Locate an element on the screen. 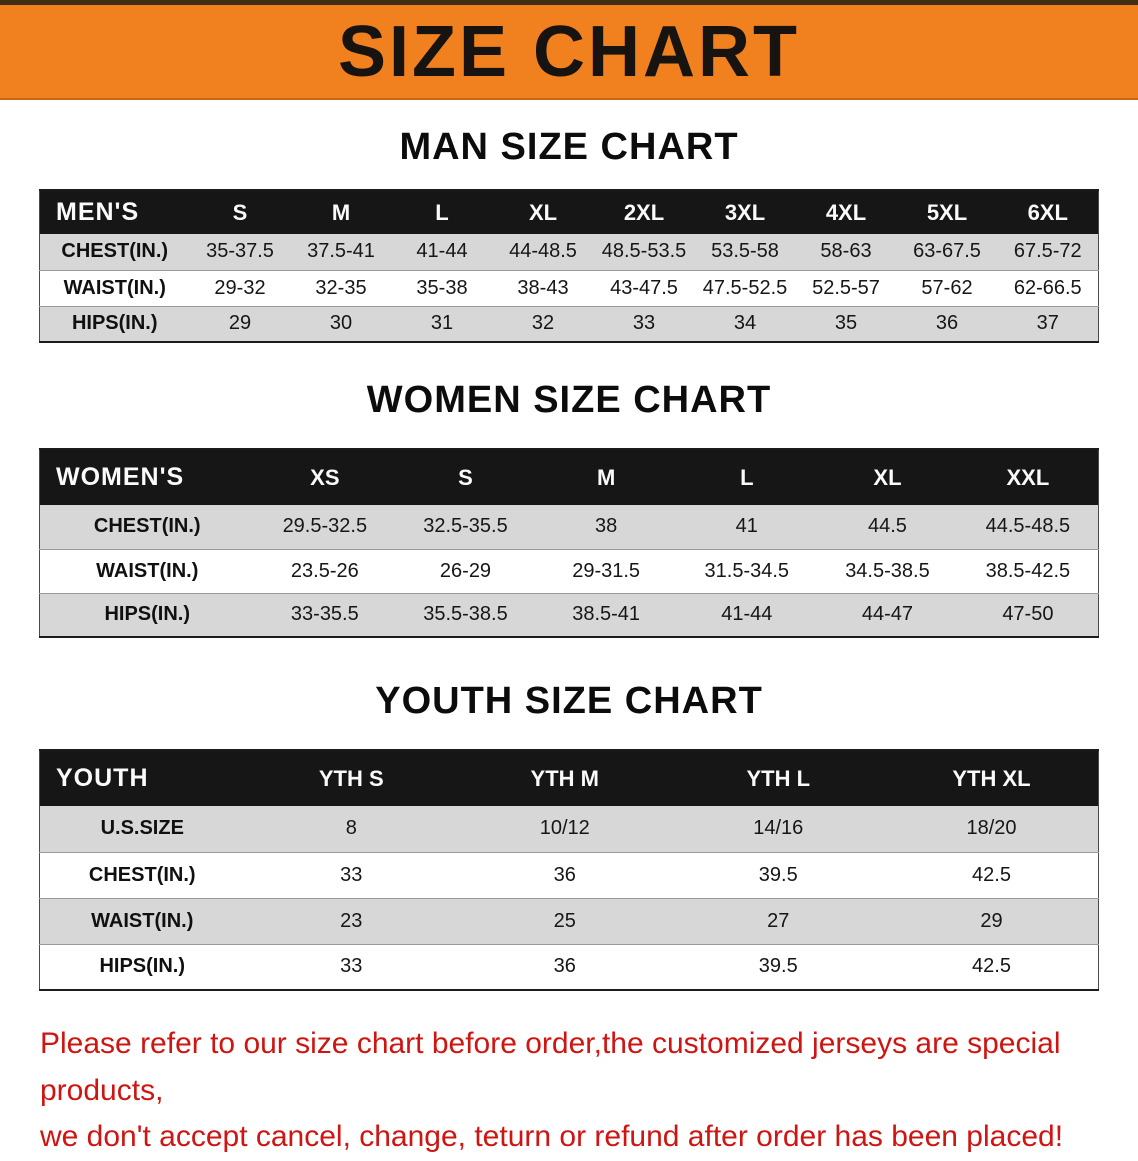 The height and width of the screenshot is (1161, 1138). size-value-cell: 35 is located at coordinates (846, 323).